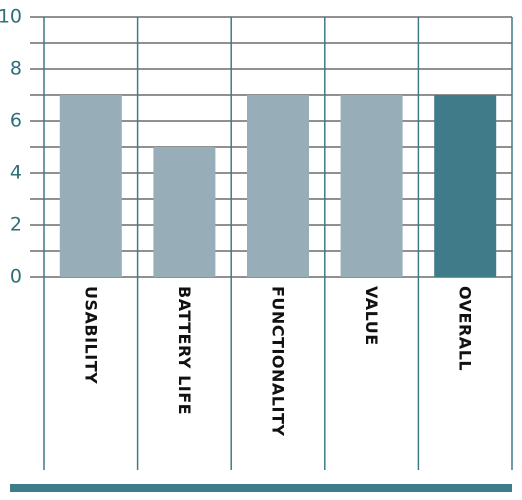  What do you see at coordinates (16, 69) in the screenshot?
I see `y-tick-label: 8` at bounding box center [16, 69].